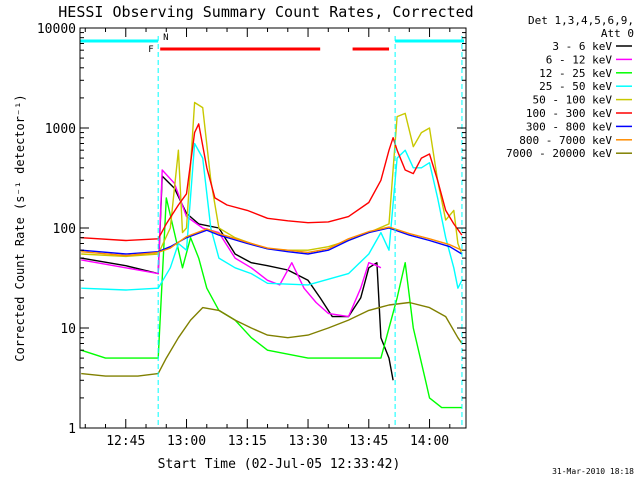 The width and height of the screenshot is (640, 480). What do you see at coordinates (279, 464) in the screenshot?
I see `x-axis-label: Start Time (02-Jul-05 12:33:42)` at bounding box center [279, 464].